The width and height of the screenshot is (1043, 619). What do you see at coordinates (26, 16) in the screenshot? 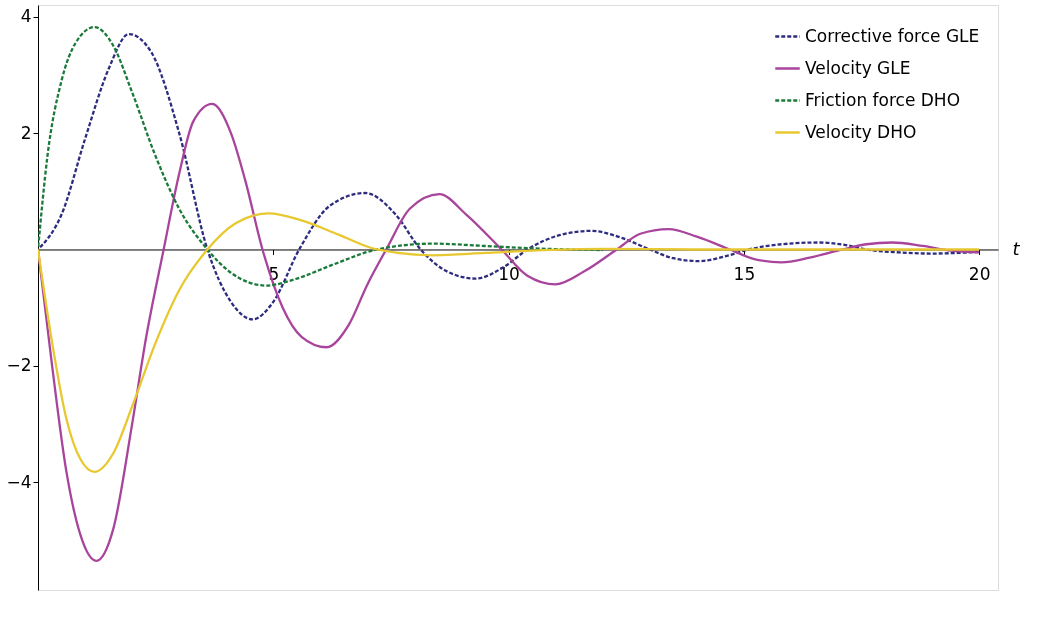
I see `y-tick-label: 4` at bounding box center [26, 16].